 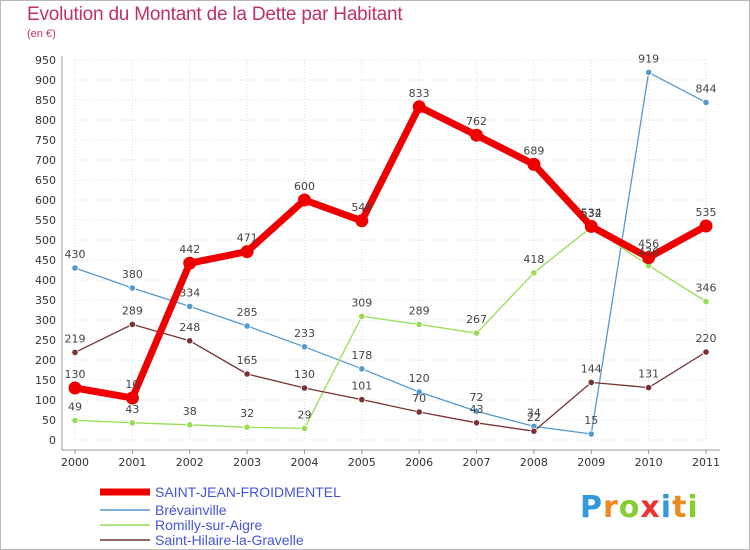 I want to click on logo-letter: t, so click(x=680, y=507).